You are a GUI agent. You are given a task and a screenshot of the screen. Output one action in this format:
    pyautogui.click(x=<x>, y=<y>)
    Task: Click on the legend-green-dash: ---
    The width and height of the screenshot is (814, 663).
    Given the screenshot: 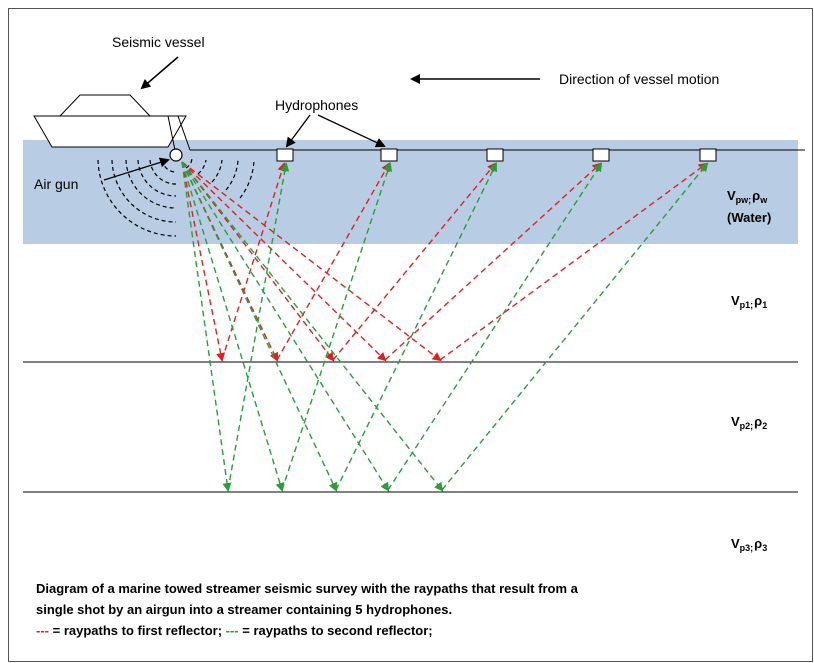 What is the action you would take?
    pyautogui.click(x=230, y=630)
    